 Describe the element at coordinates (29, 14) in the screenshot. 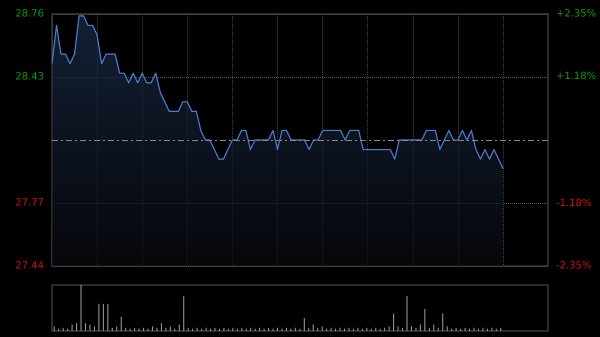

I see `y-tick-label: 28.76` at that location.